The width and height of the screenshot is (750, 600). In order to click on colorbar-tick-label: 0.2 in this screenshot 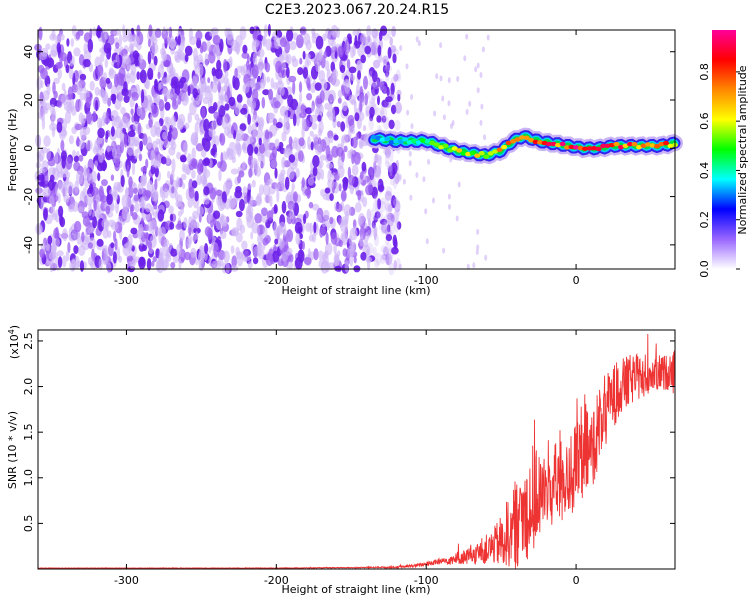, I will do `click(704, 220)`.